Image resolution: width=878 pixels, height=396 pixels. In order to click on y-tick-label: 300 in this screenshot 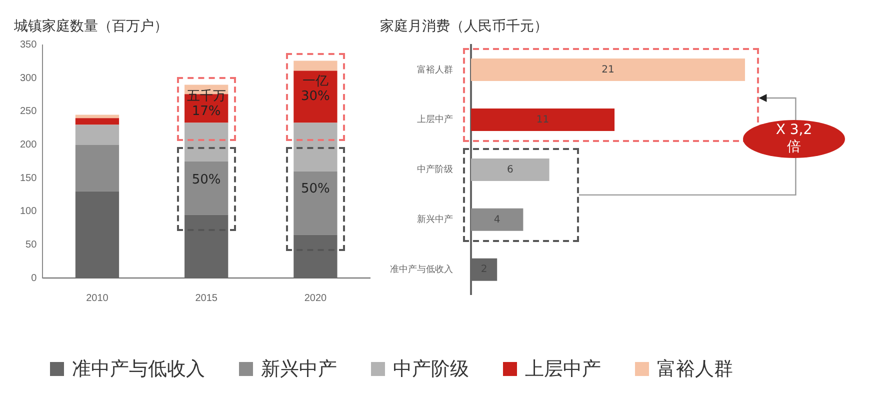, I will do `click(29, 78)`.